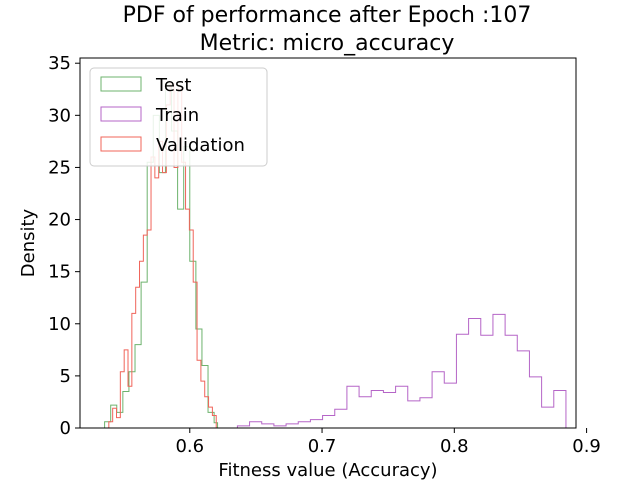 This screenshot has width=640, height=480. What do you see at coordinates (59, 115) in the screenshot?
I see `y-tick-label: 30` at bounding box center [59, 115].